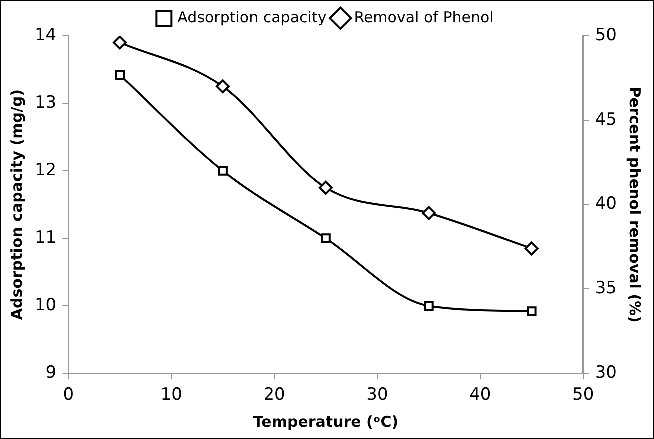 The height and width of the screenshot is (439, 654). What do you see at coordinates (635, 204) in the screenshot?
I see `y2-axis-title: Percent phenol removal (%)` at bounding box center [635, 204].